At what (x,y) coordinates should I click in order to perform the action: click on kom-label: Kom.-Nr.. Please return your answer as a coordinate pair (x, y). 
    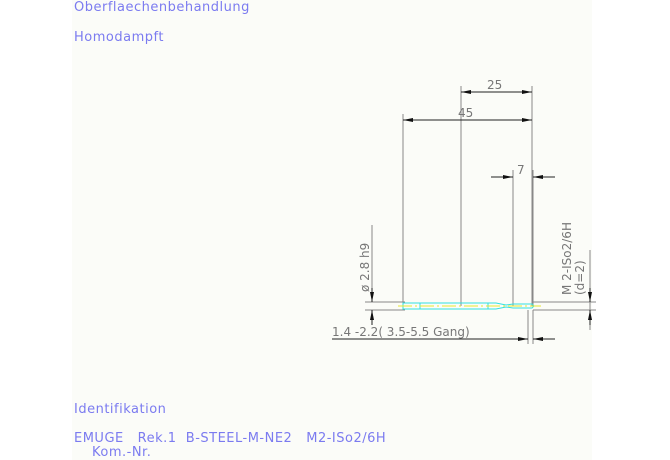
    Looking at the image, I should click on (122, 452).